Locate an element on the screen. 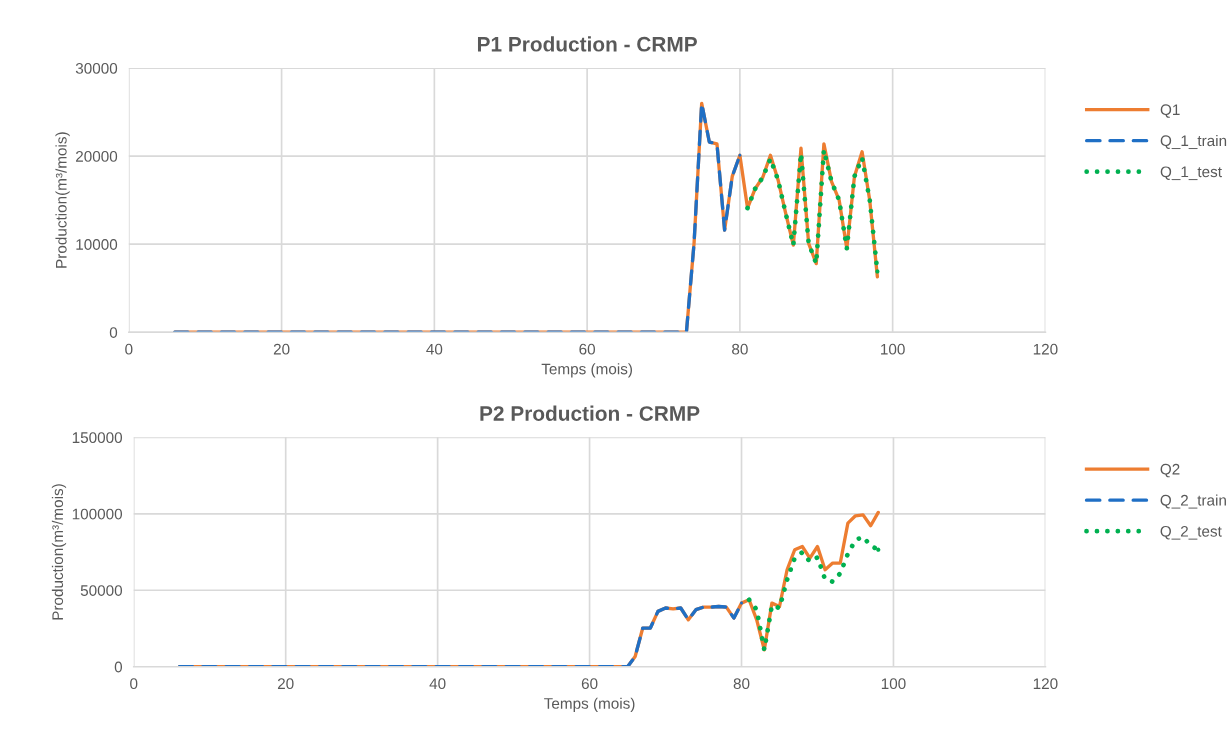 Image resolution: width=1227 pixels, height=740 pixels. legend-label: Q_2_test is located at coordinates (1191, 532).